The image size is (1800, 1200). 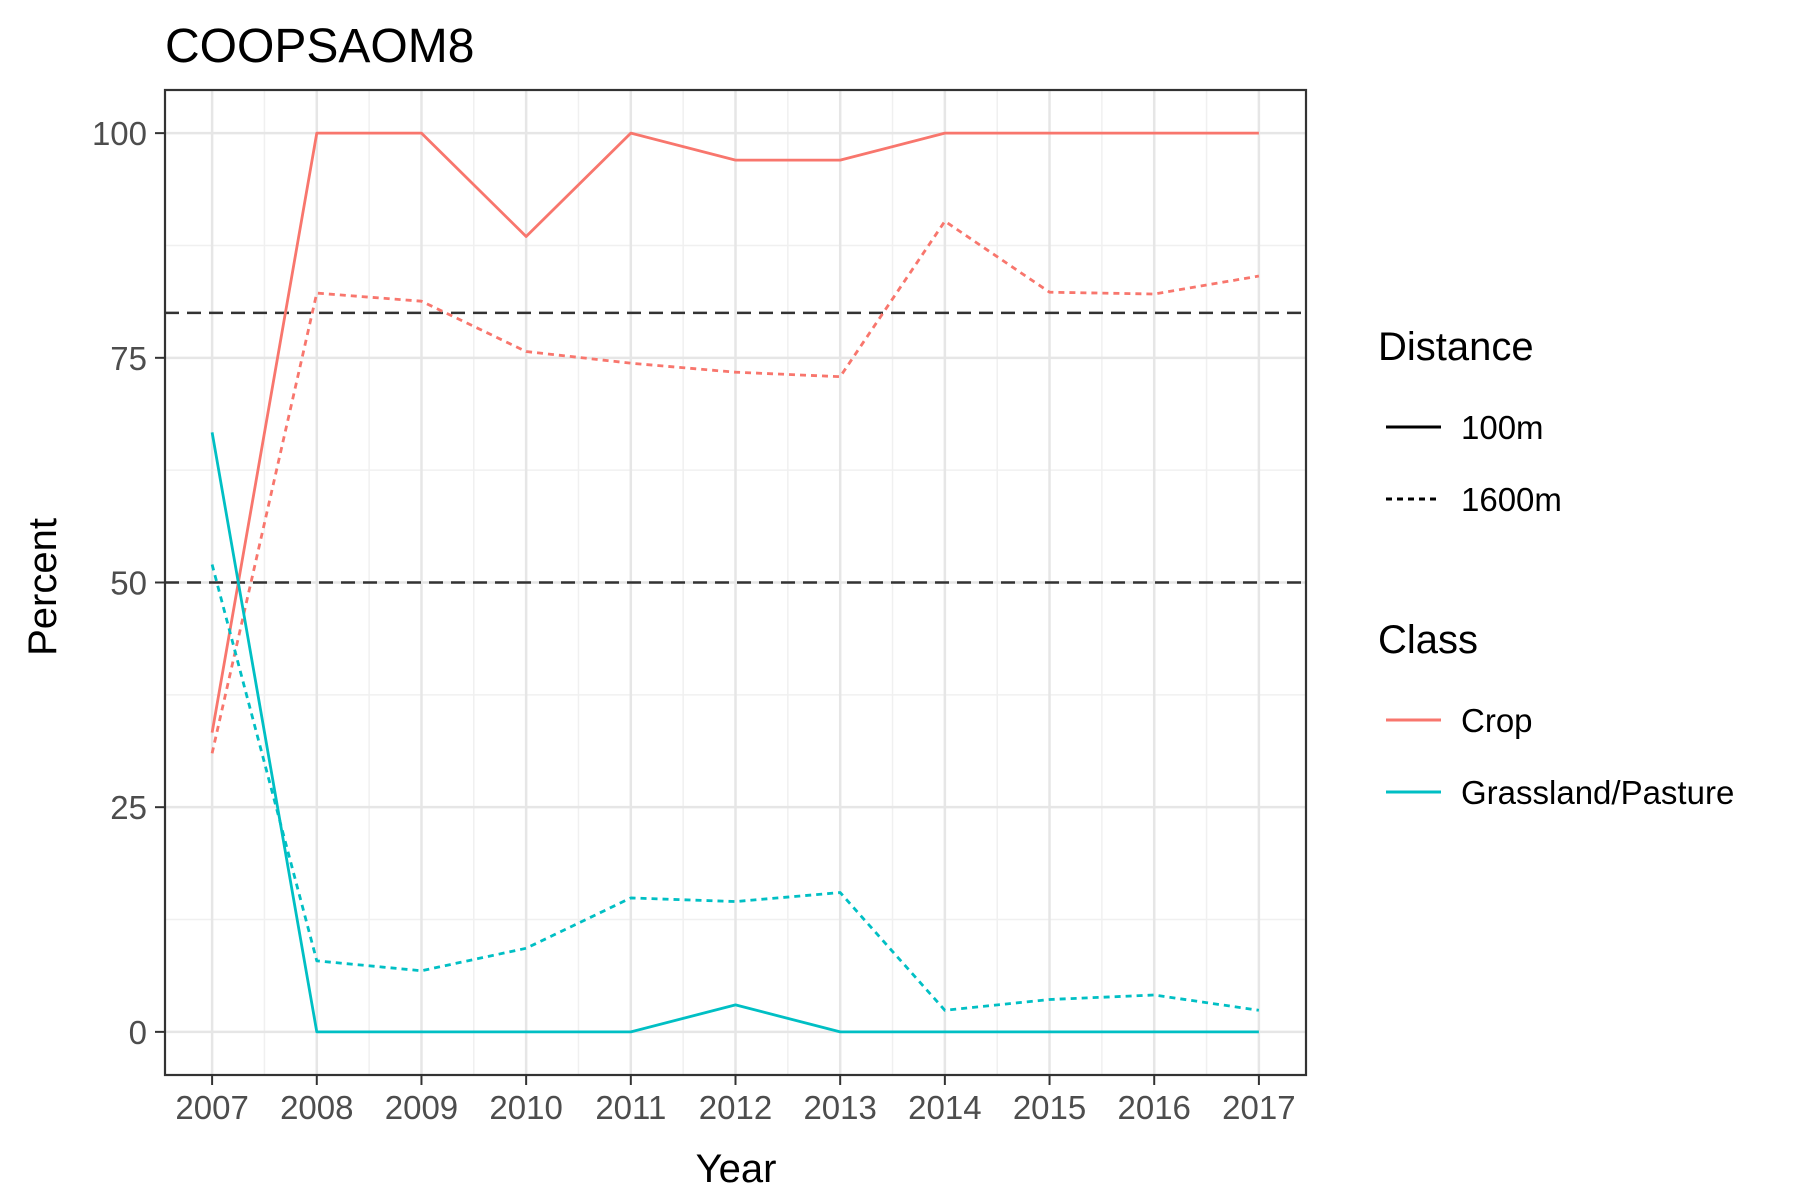 I want to click on y-tick-label: 75, so click(x=128, y=358).